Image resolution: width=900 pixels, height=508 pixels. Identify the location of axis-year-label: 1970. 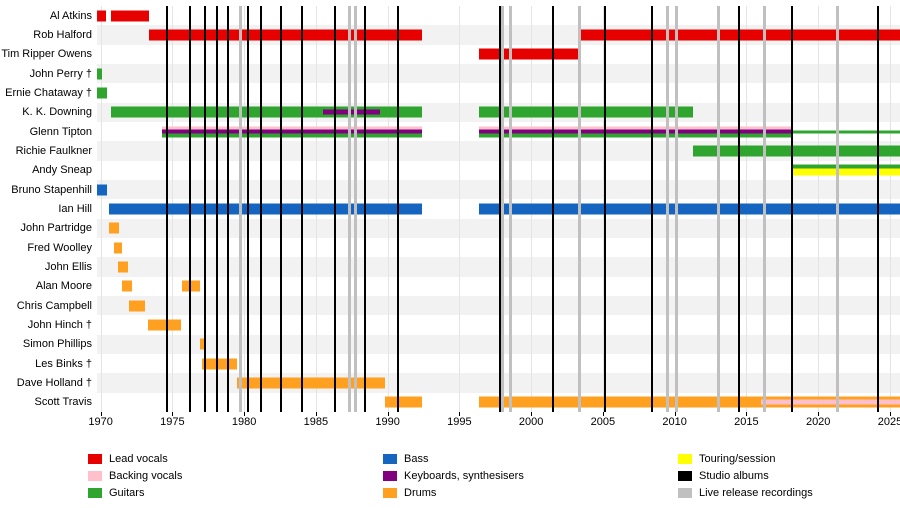
(100, 422).